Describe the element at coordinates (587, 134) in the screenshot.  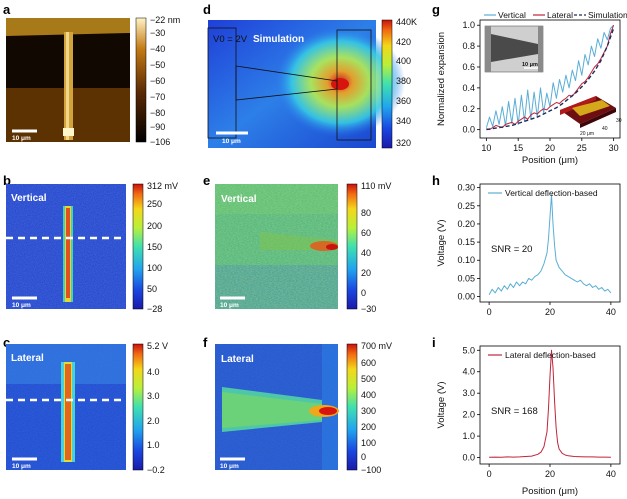
I see `inset-3d-axis-label: 20 μm` at that location.